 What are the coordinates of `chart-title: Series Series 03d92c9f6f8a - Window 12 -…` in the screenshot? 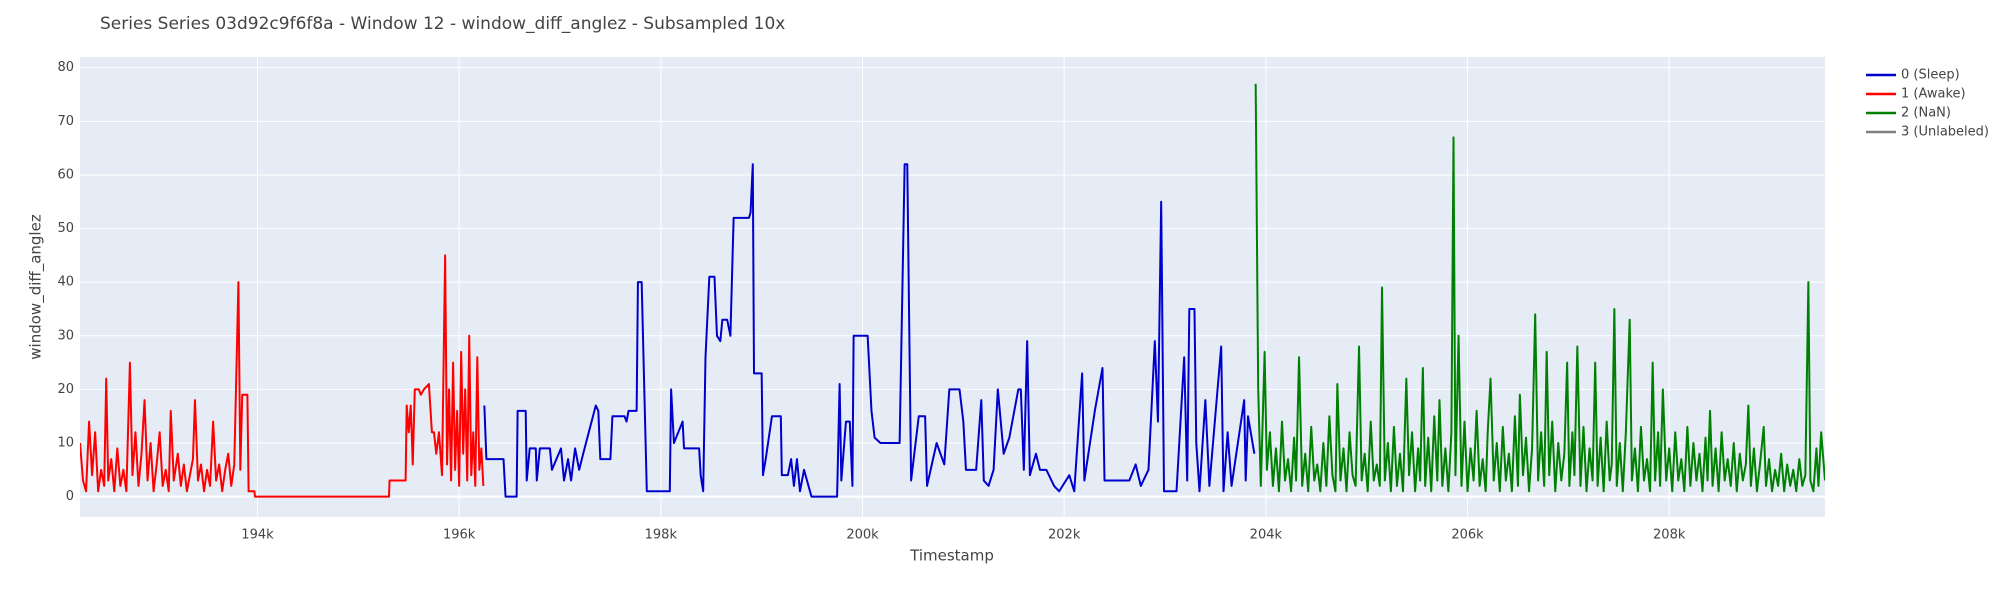 It's located at (442, 24).